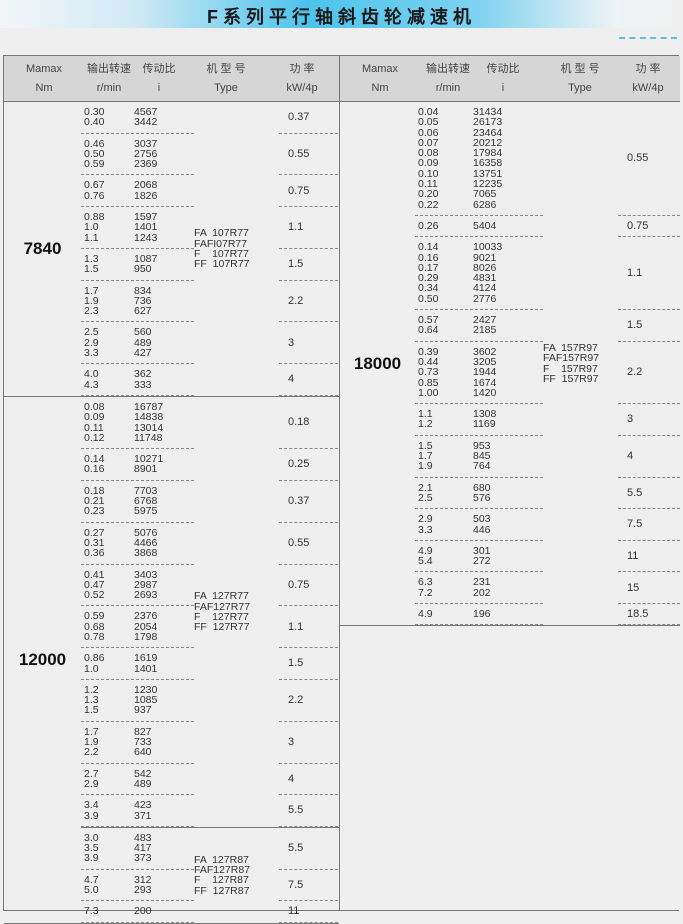 The image size is (683, 924). I want to click on speed-ratio-cell: 1.1 1.2 1308 1169, so click(479, 420).